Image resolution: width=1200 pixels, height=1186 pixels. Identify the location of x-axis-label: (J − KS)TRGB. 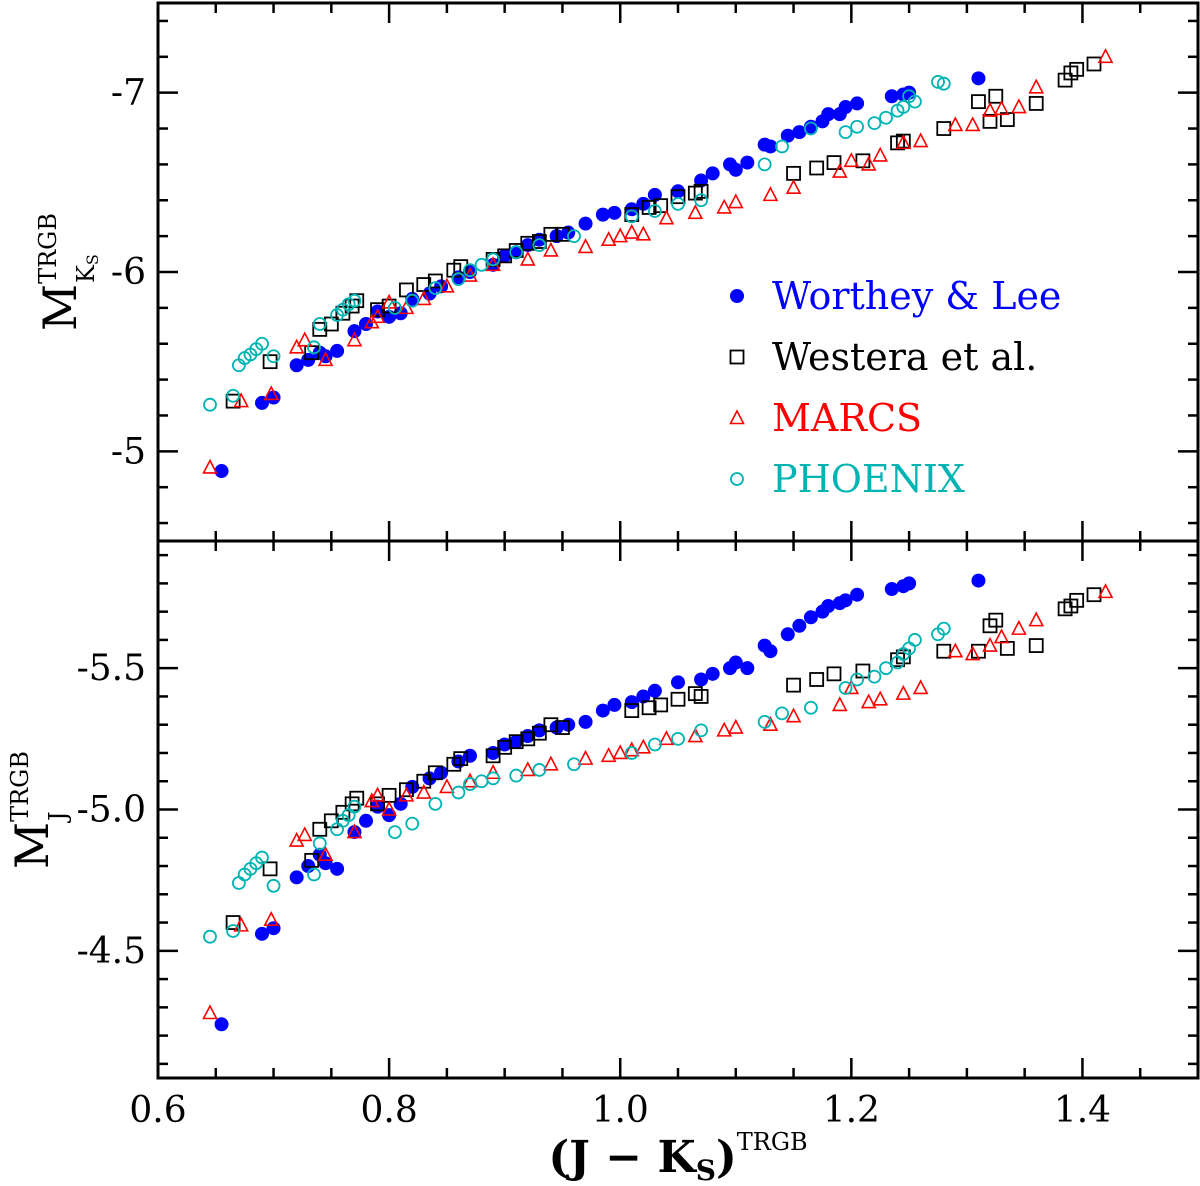
(677, 1157).